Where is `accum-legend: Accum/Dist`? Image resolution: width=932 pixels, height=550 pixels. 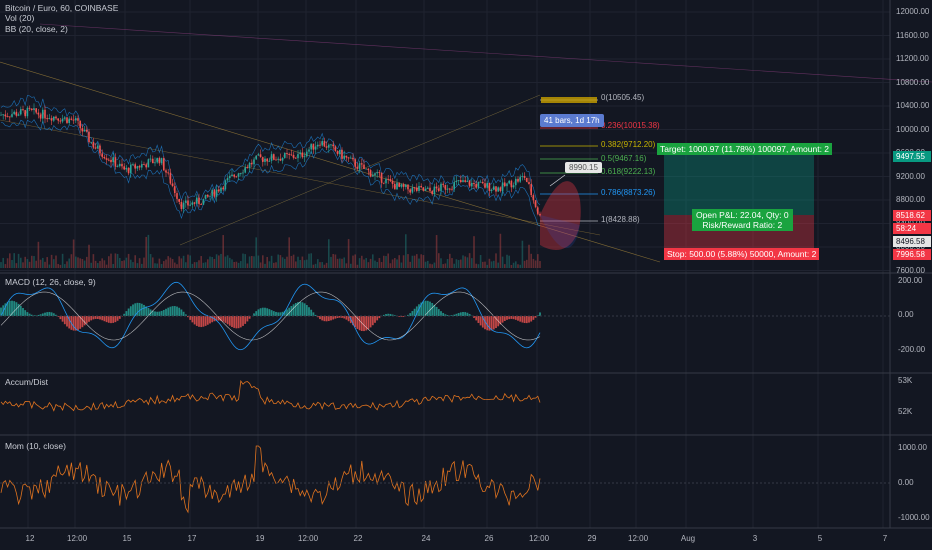
accum-legend: Accum/Dist is located at coordinates (26, 382).